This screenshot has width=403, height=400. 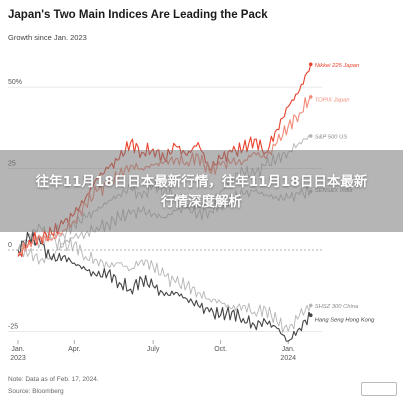 I want to click on y-tick-label-0: 50%, so click(x=15, y=82).